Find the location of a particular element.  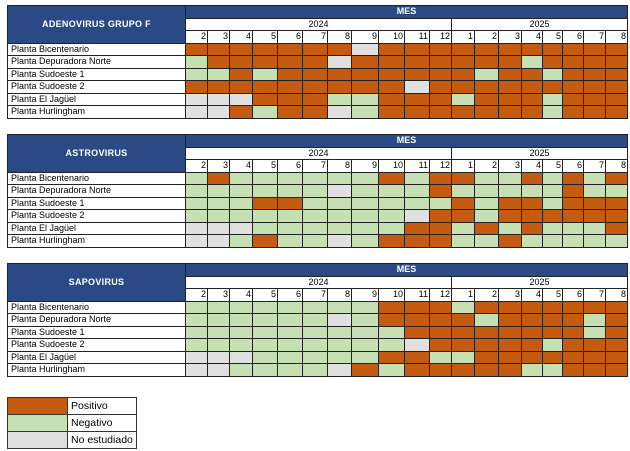

month-tick: 4 is located at coordinates (241, 166).